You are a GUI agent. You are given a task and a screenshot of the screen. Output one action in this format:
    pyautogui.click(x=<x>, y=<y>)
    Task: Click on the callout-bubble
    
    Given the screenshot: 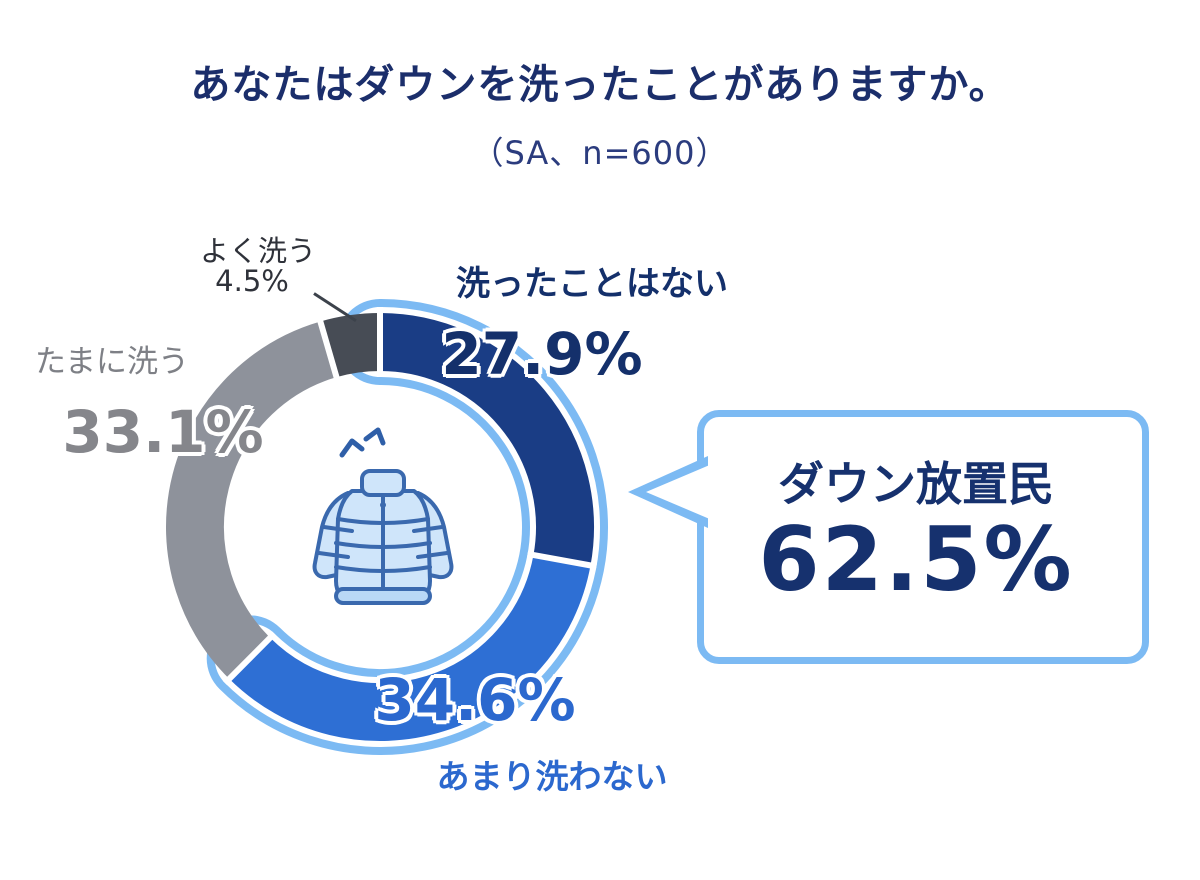 What is the action you would take?
    pyautogui.click(x=923, y=537)
    